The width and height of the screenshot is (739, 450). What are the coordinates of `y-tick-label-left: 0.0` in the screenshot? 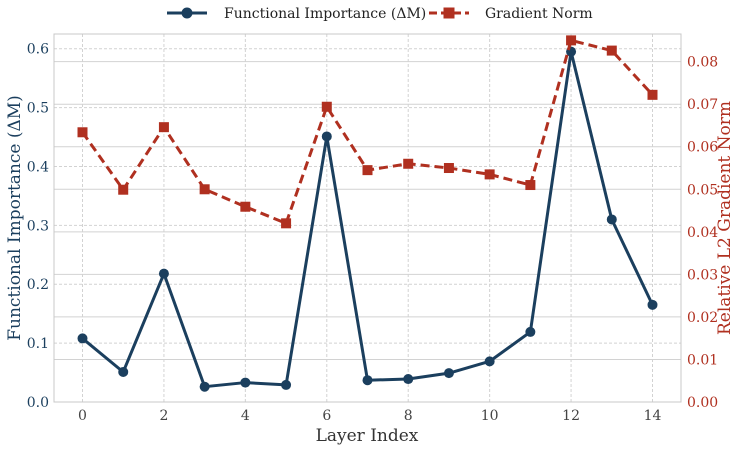 It's located at (38, 403).